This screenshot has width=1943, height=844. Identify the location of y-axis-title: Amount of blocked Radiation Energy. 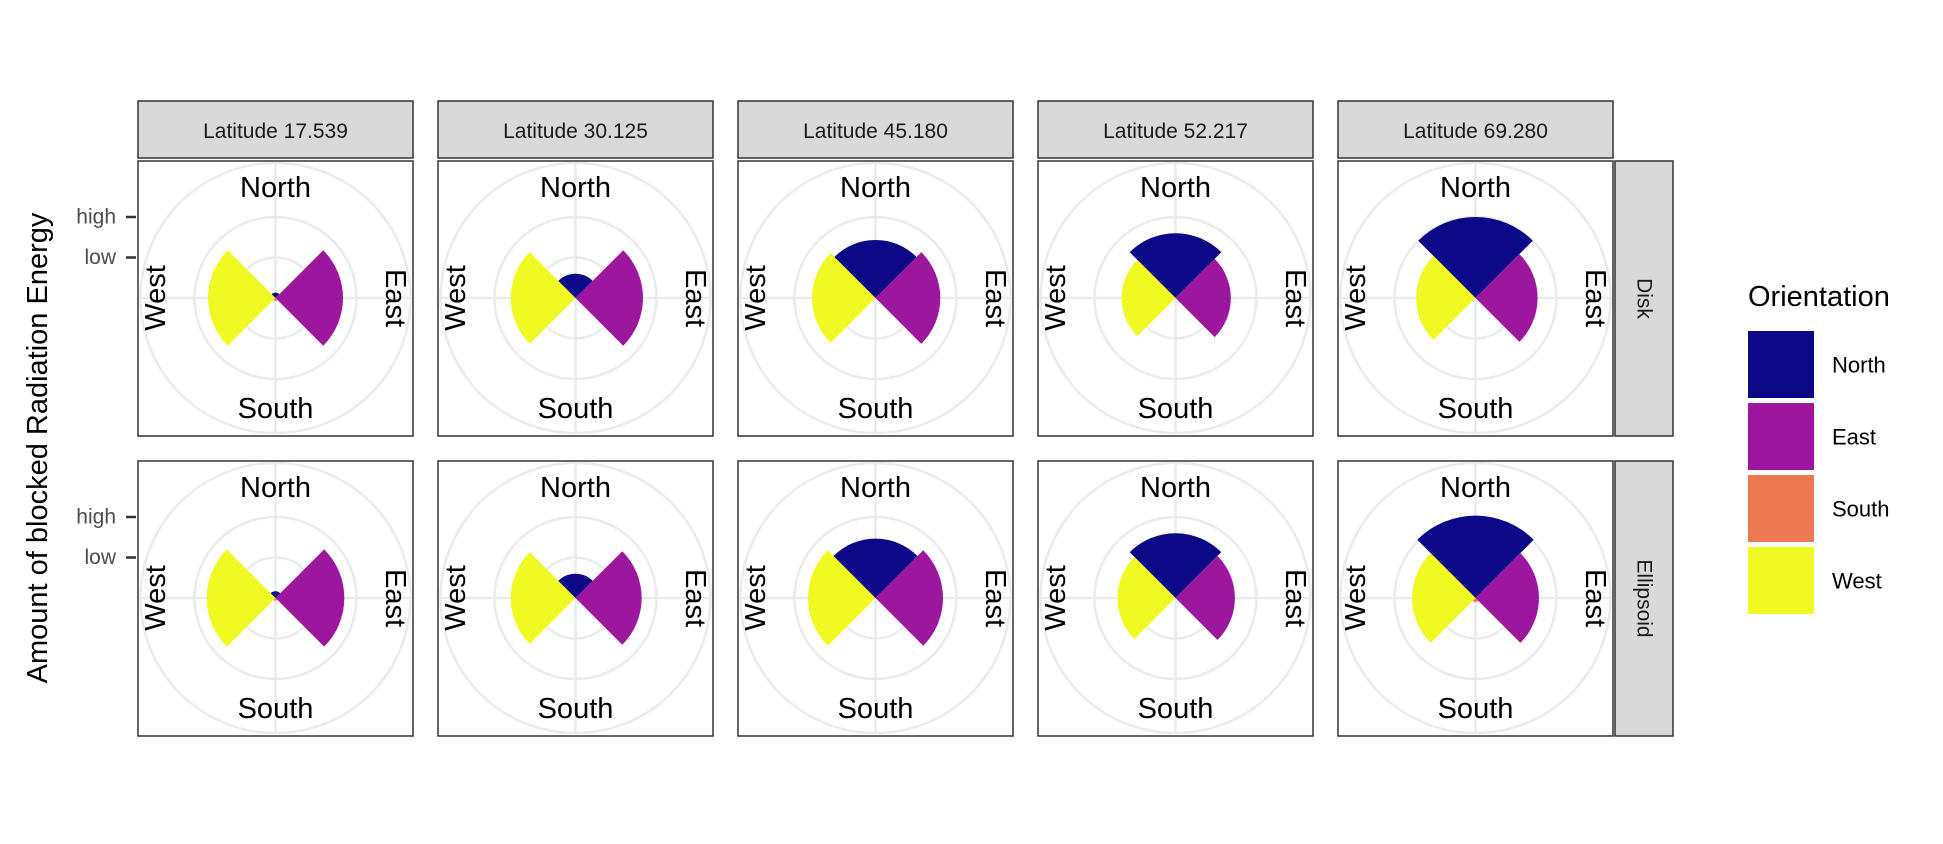
(38, 447).